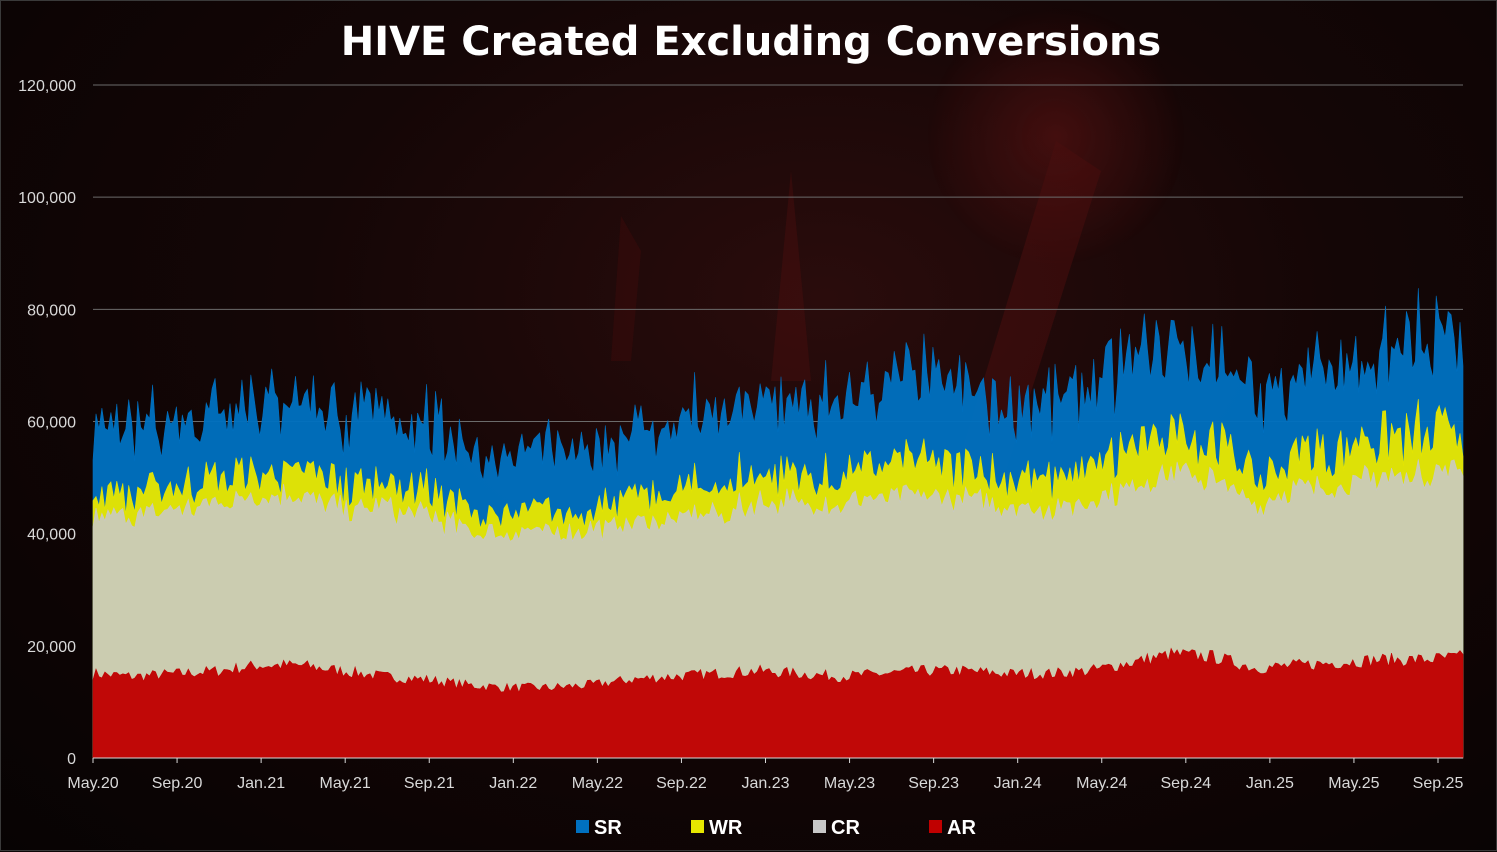 The height and width of the screenshot is (852, 1497). What do you see at coordinates (681, 783) in the screenshot?
I see `x-tick-label: Sep.22` at bounding box center [681, 783].